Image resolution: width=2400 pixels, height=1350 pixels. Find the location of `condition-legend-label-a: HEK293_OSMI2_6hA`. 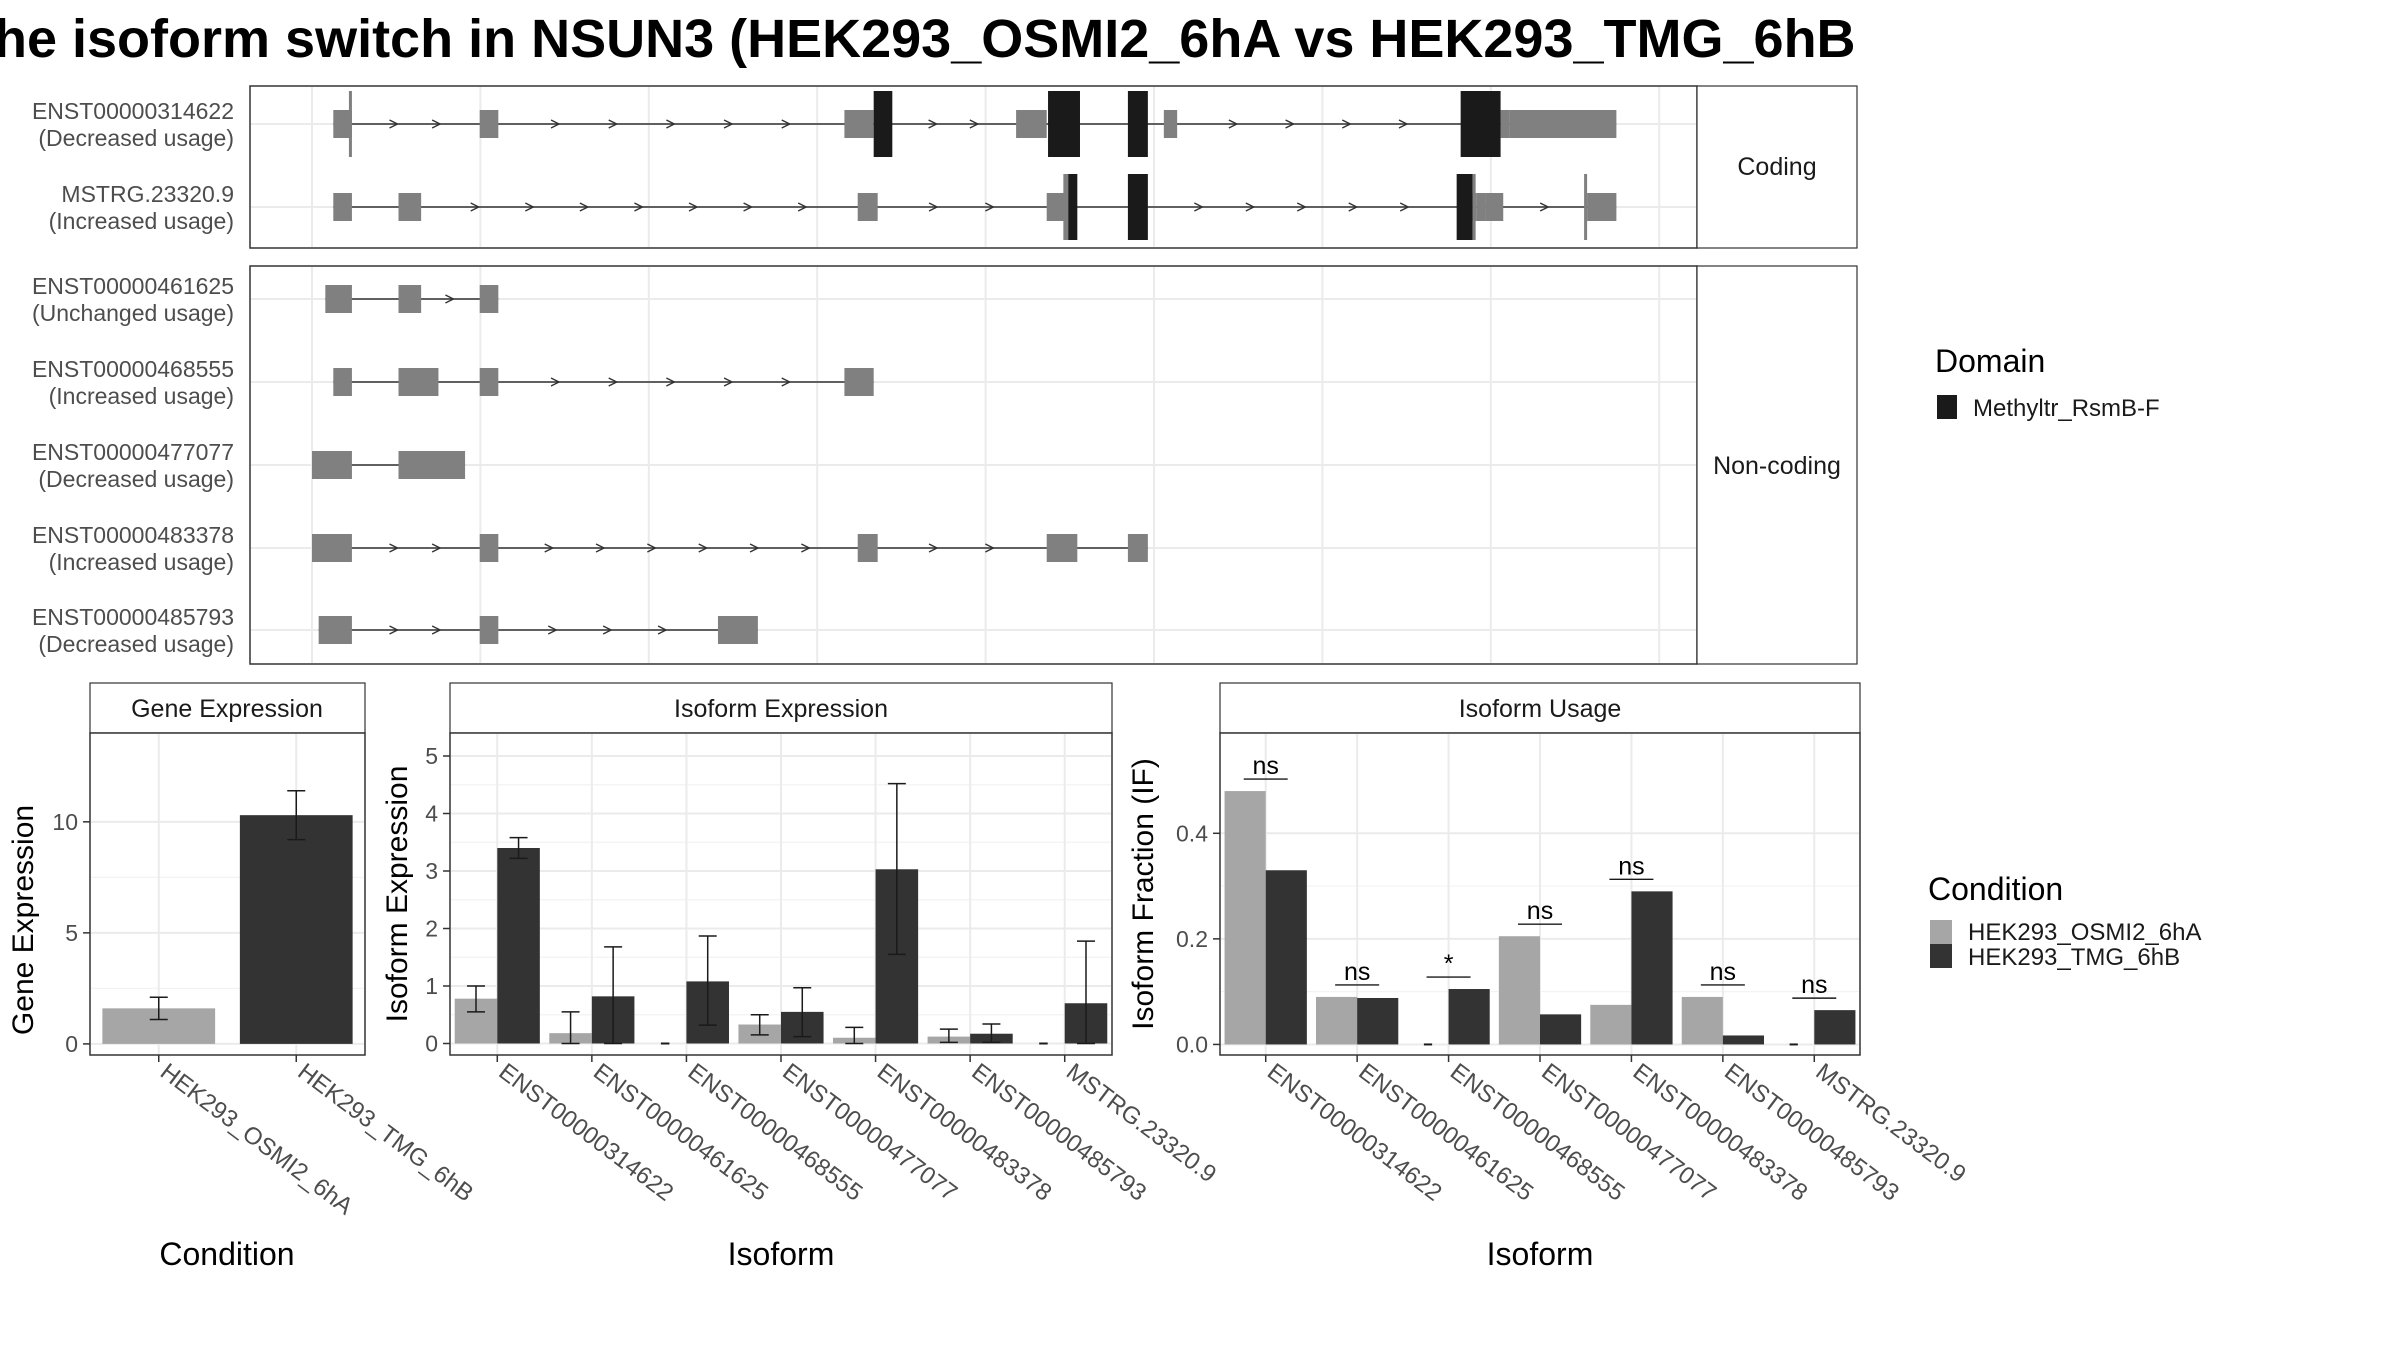

condition-legend-label-a: HEK293_OSMI2_6hA is located at coordinates (2084, 932).